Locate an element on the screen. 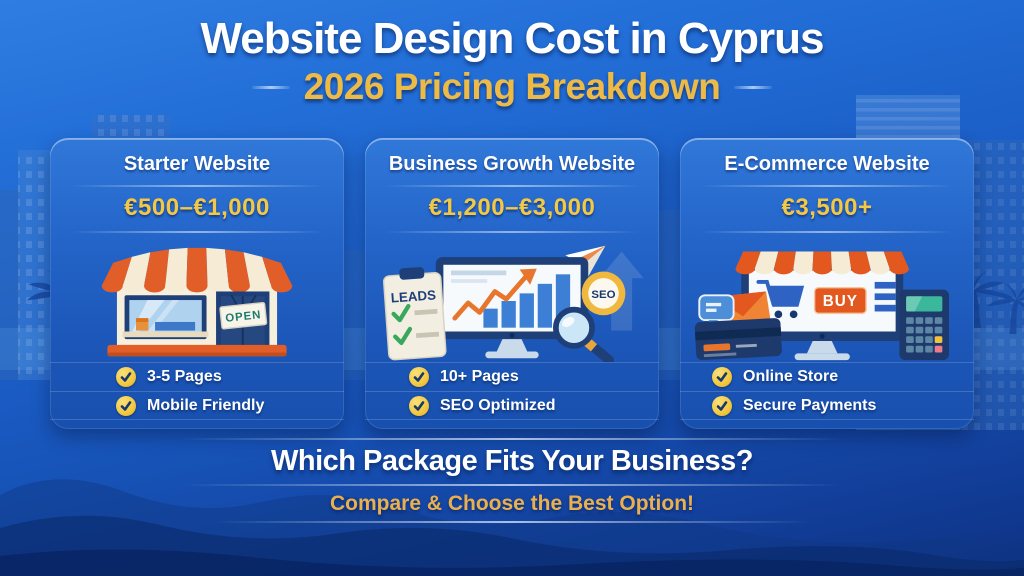 The width and height of the screenshot is (1024, 576). feature-row: SEO Optimized is located at coordinates (512, 405).